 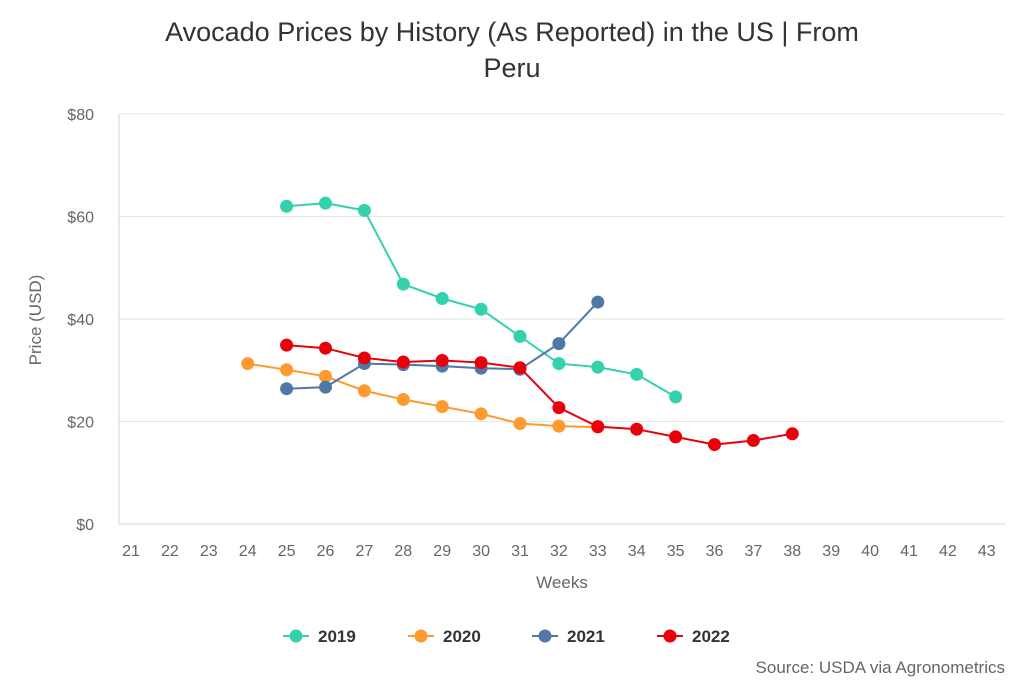 I want to click on x-tick-label: 24, so click(x=248, y=551).